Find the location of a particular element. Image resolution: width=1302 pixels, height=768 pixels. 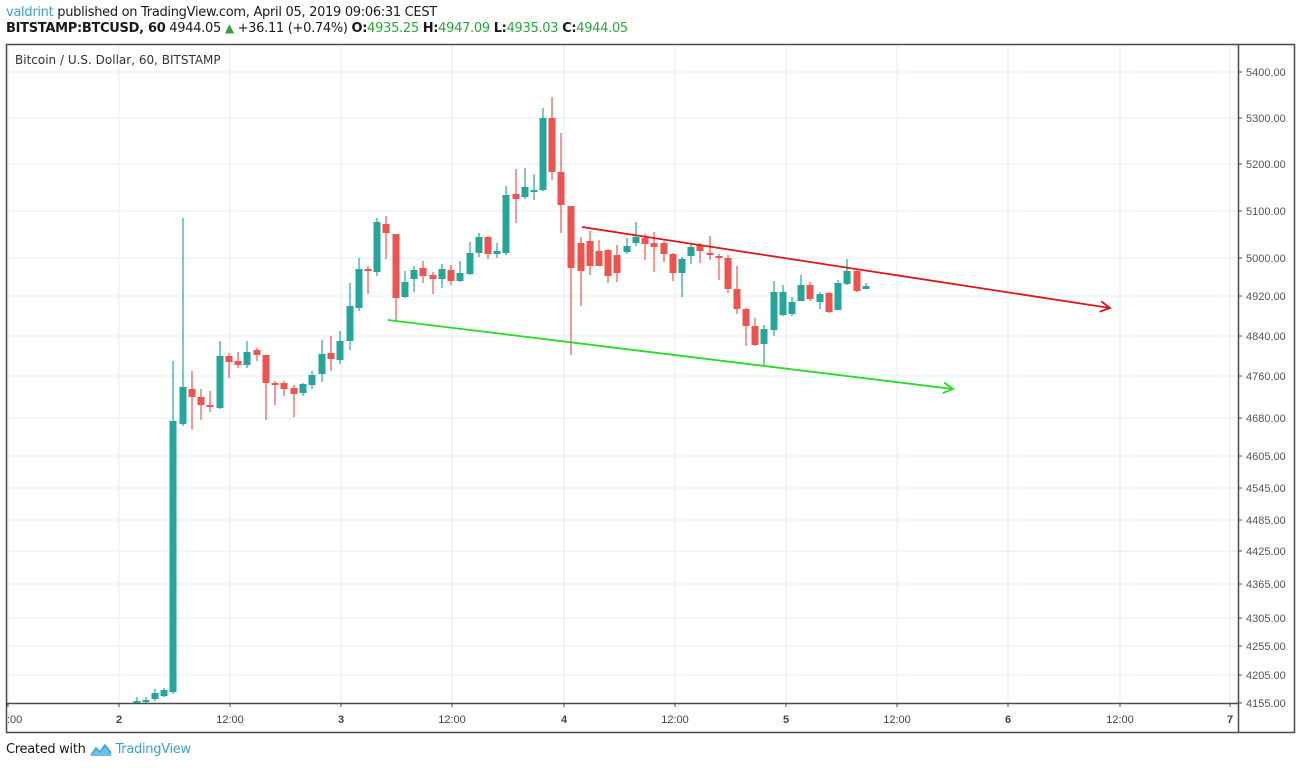

trendlines is located at coordinates (749, 310).